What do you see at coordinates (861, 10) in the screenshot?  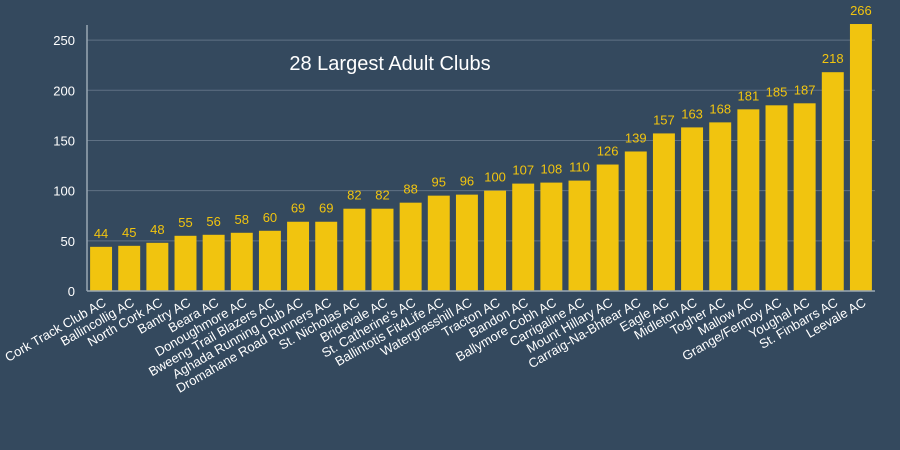 I see `data-label: 266` at bounding box center [861, 10].